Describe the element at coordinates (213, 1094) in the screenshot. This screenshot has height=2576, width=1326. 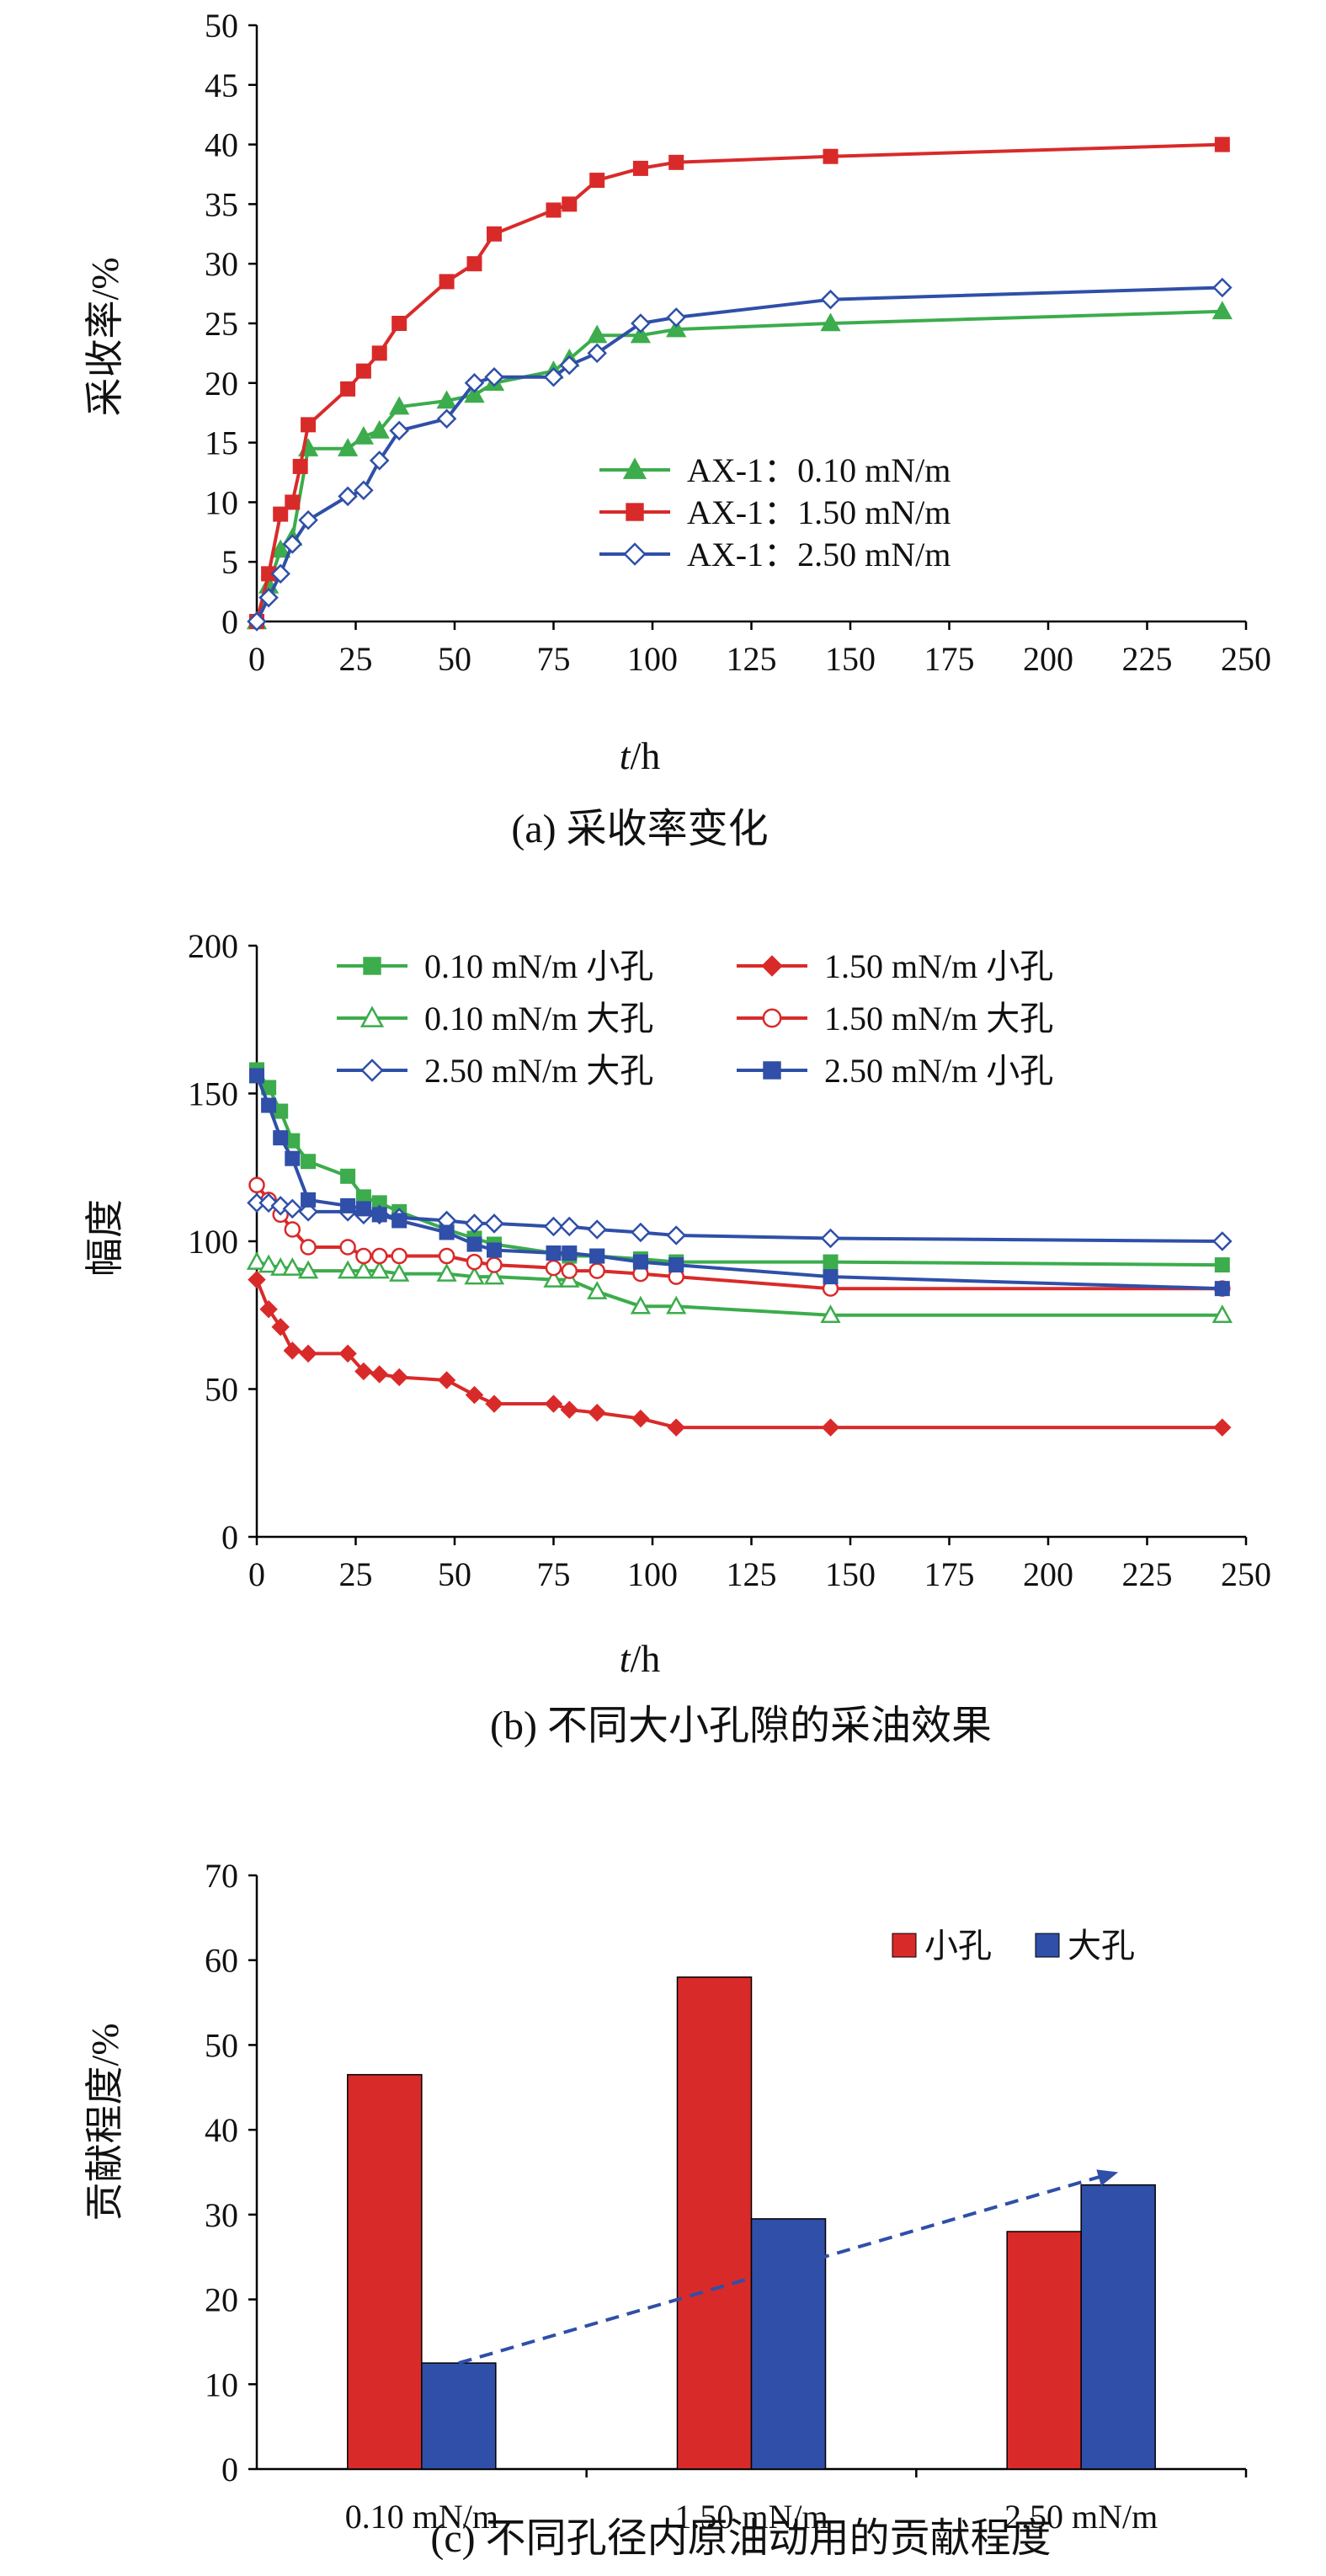
I see `y-tick-label: 150` at that location.